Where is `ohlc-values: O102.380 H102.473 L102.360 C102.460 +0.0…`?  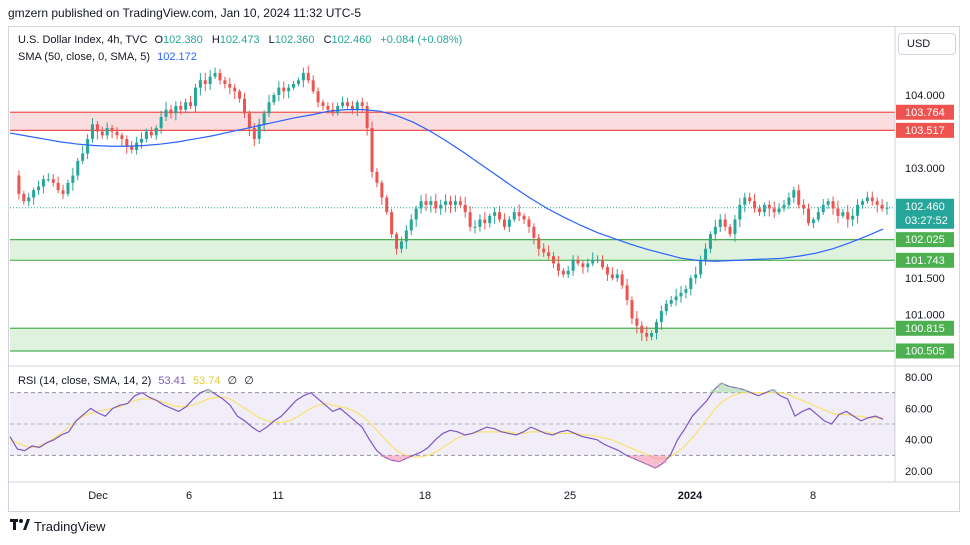
ohlc-values: O102.380 H102.473 L102.360 C102.460 +0.0… is located at coordinates (310, 40).